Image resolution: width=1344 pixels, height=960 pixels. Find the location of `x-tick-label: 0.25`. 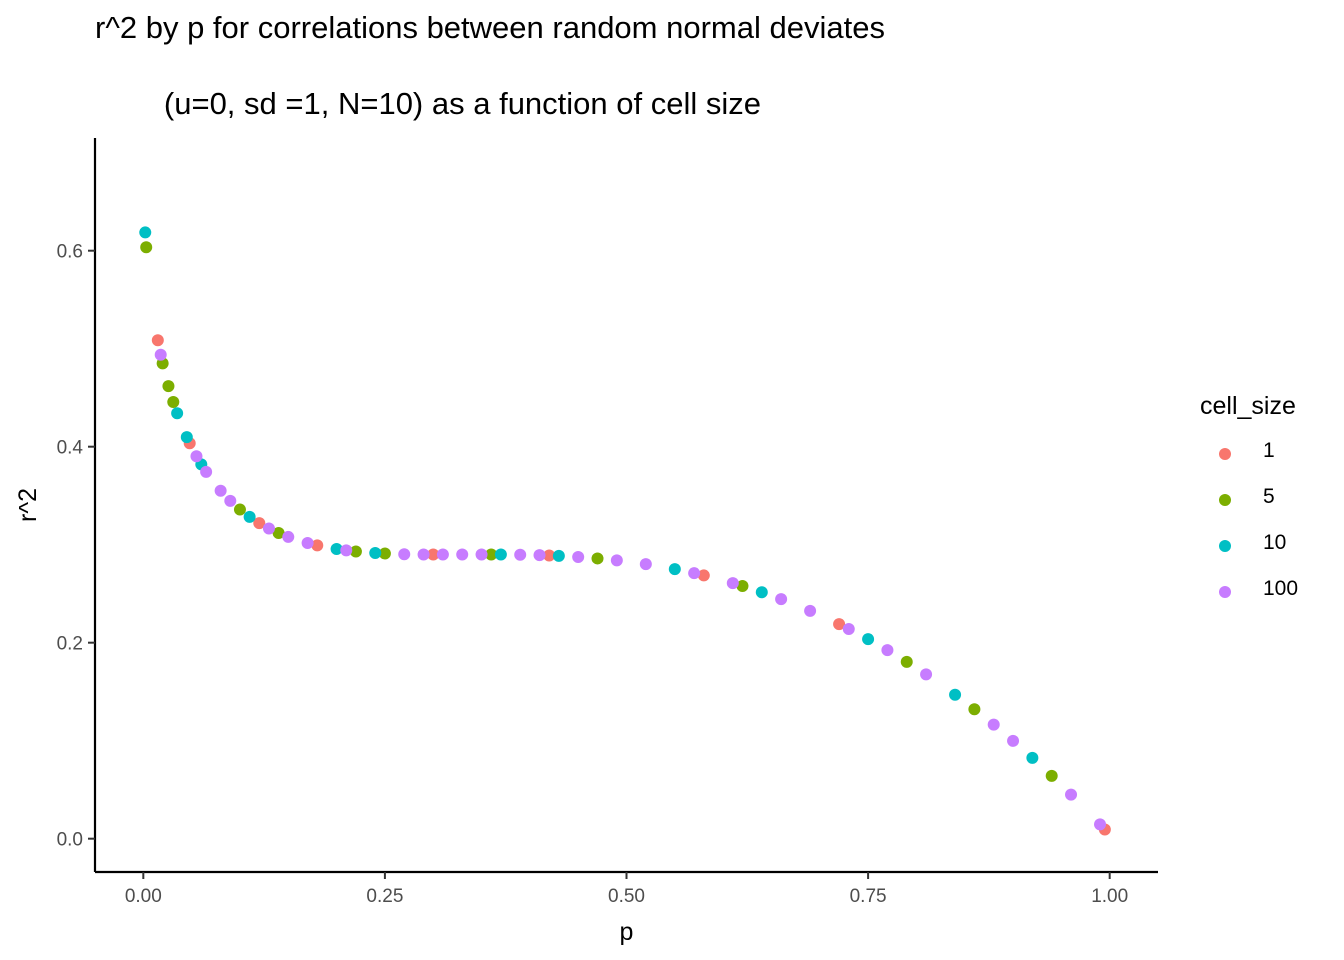

x-tick-label: 0.25 is located at coordinates (384, 896).